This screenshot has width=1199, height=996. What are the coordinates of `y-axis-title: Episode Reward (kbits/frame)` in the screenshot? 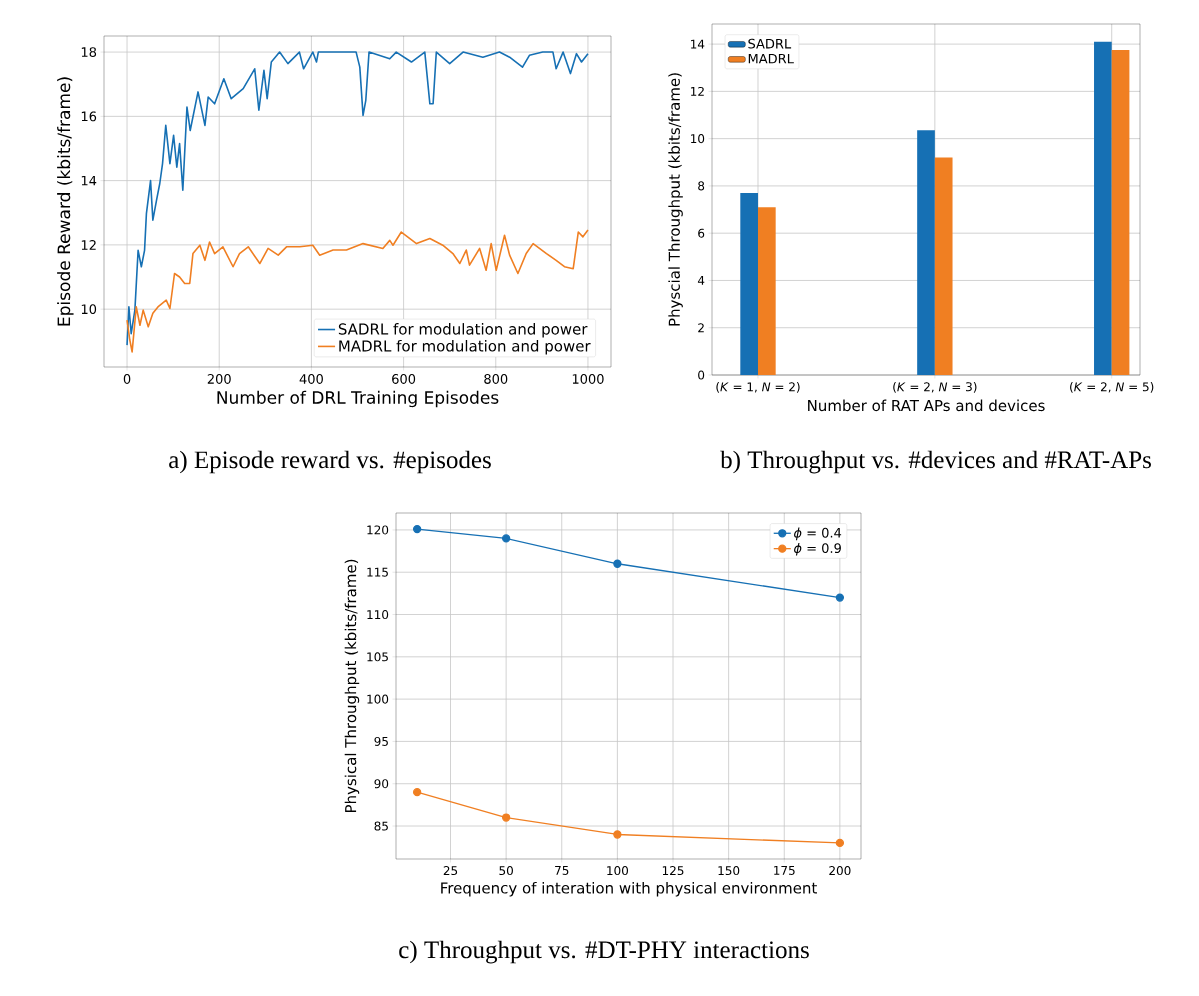 It's located at (65, 201).